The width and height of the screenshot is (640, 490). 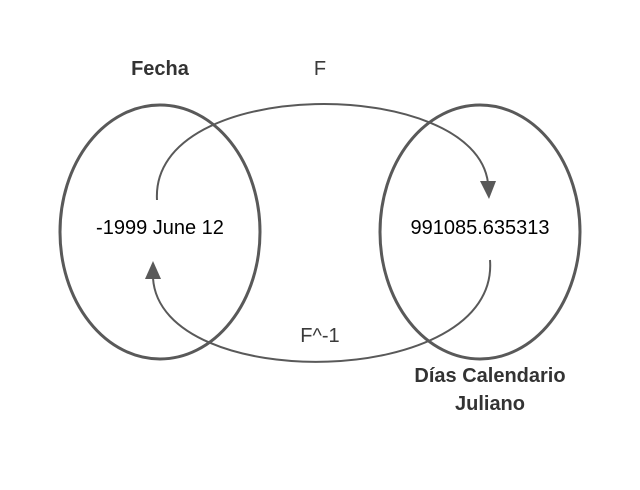 What do you see at coordinates (160, 69) in the screenshot?
I see `left-set-title: Fecha` at bounding box center [160, 69].